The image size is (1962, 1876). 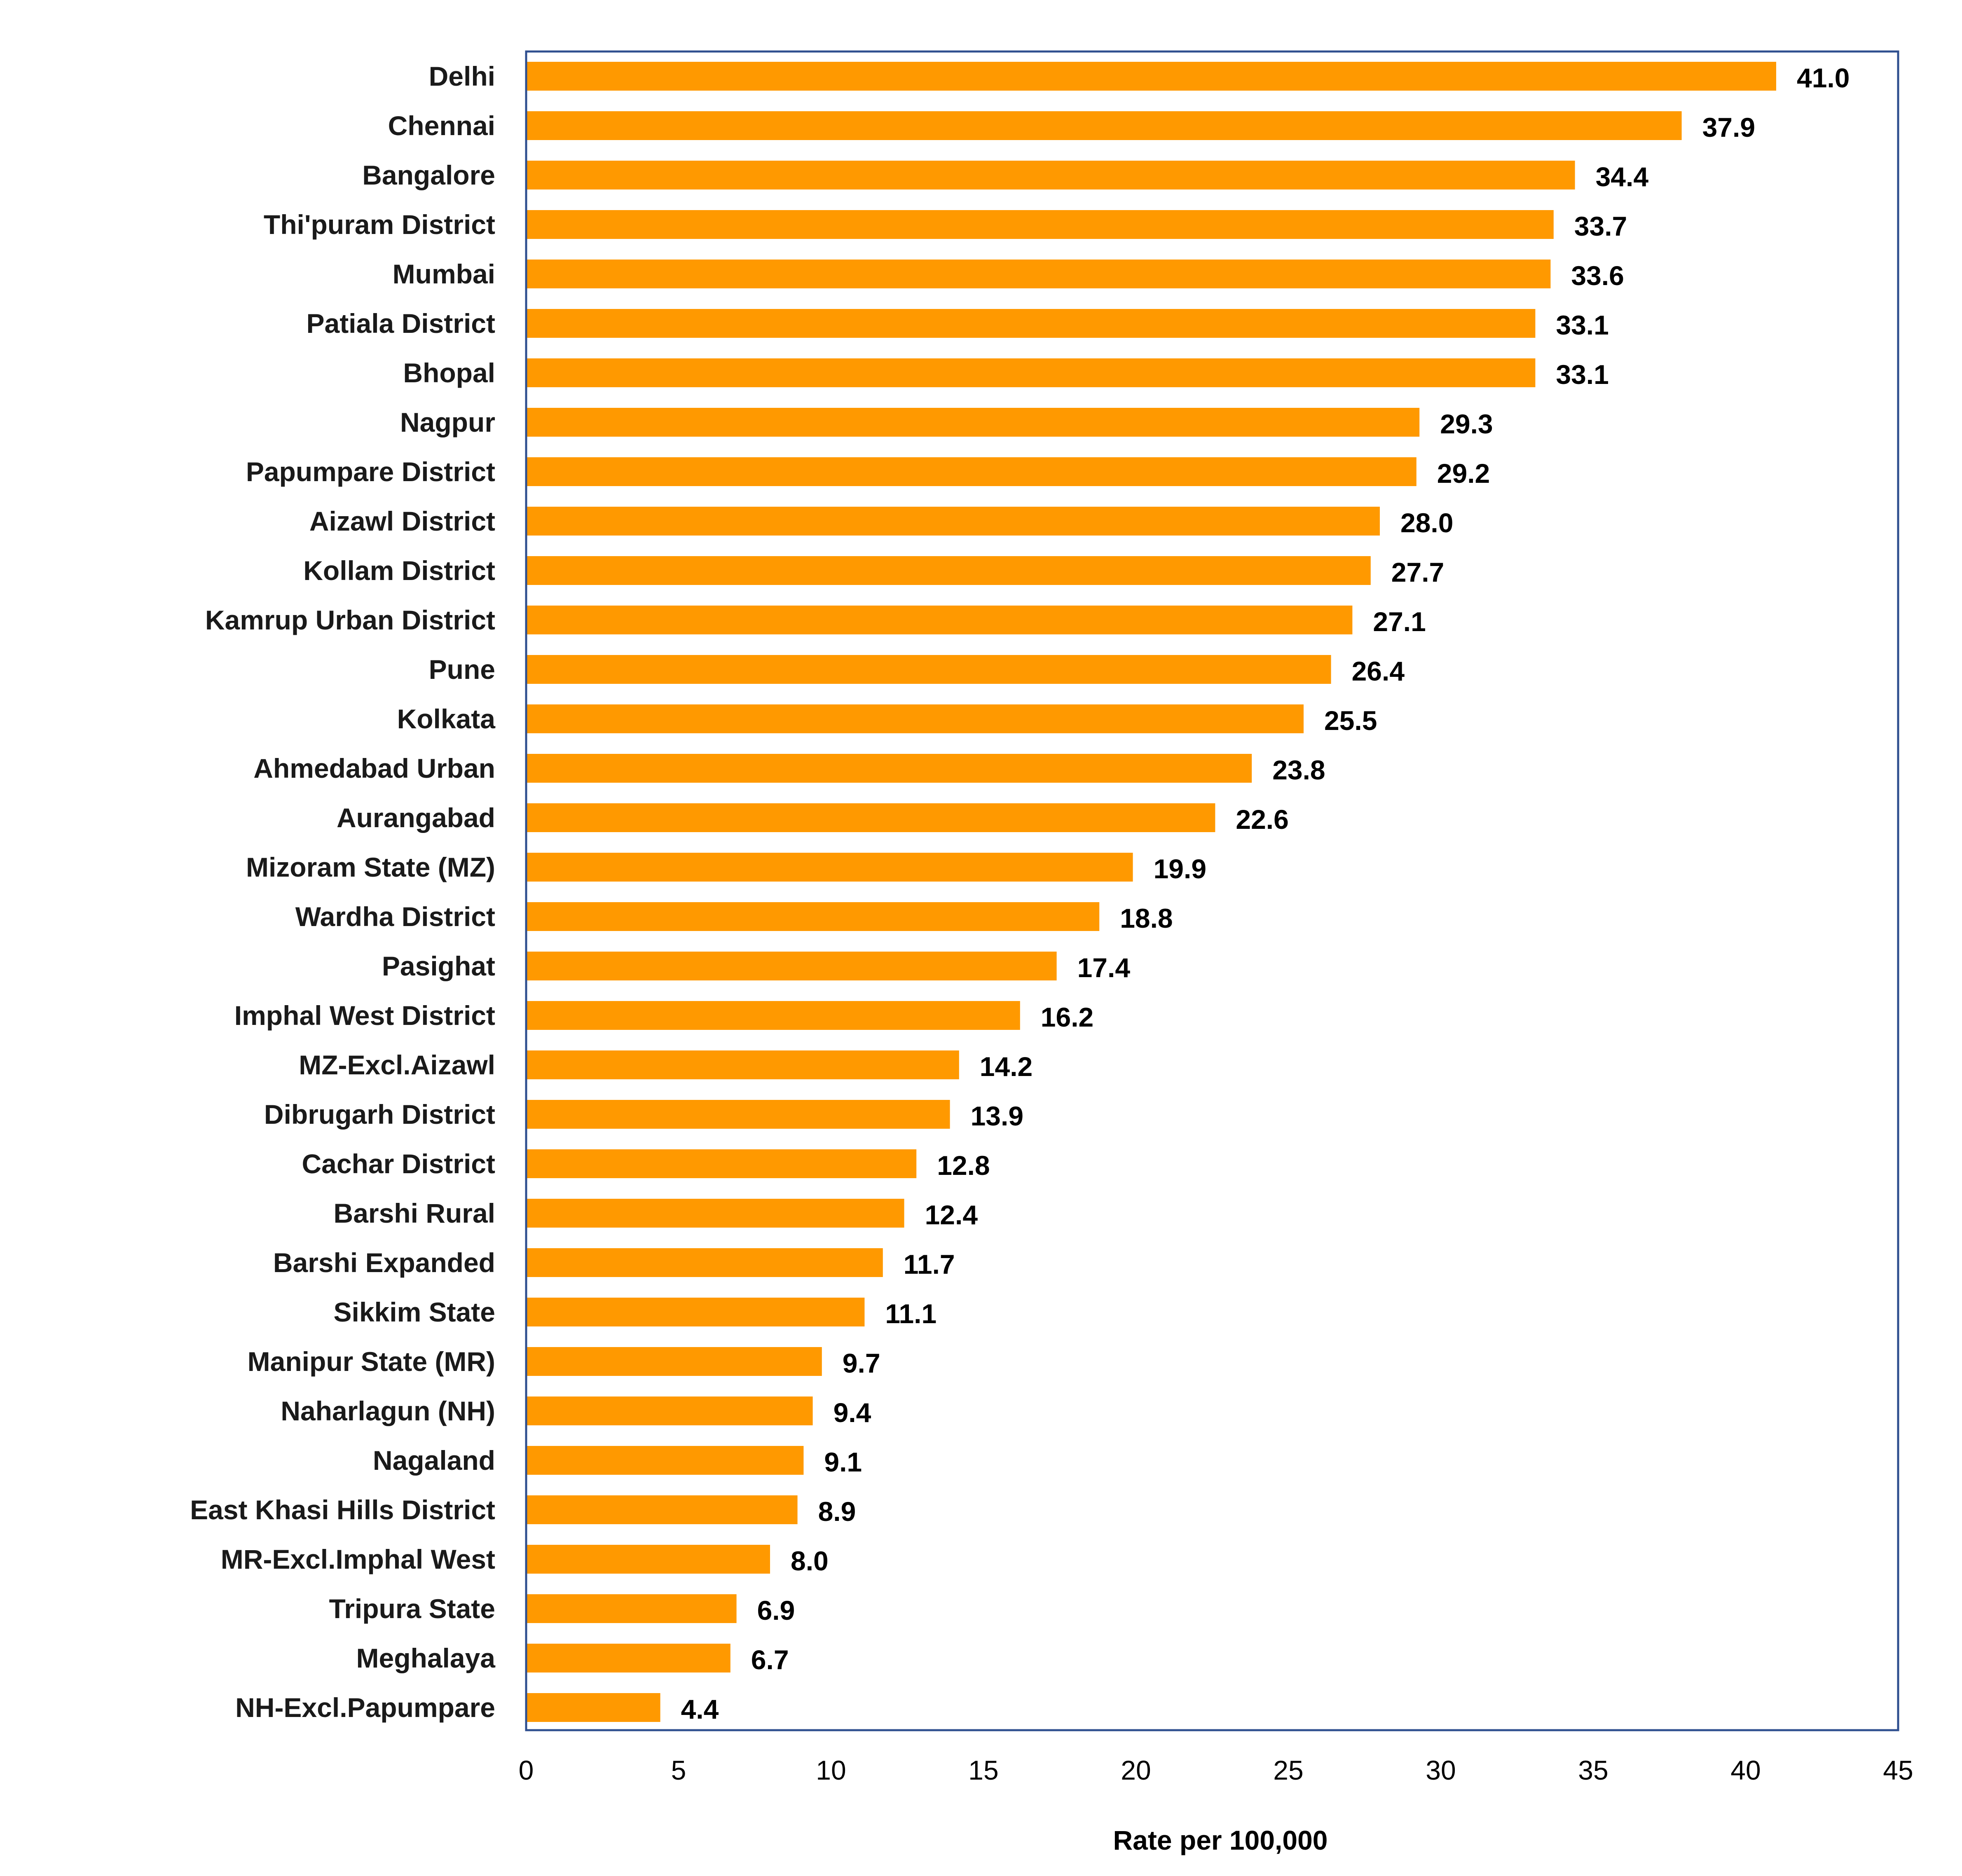 I want to click on category-label: Bhopal, so click(x=449, y=373).